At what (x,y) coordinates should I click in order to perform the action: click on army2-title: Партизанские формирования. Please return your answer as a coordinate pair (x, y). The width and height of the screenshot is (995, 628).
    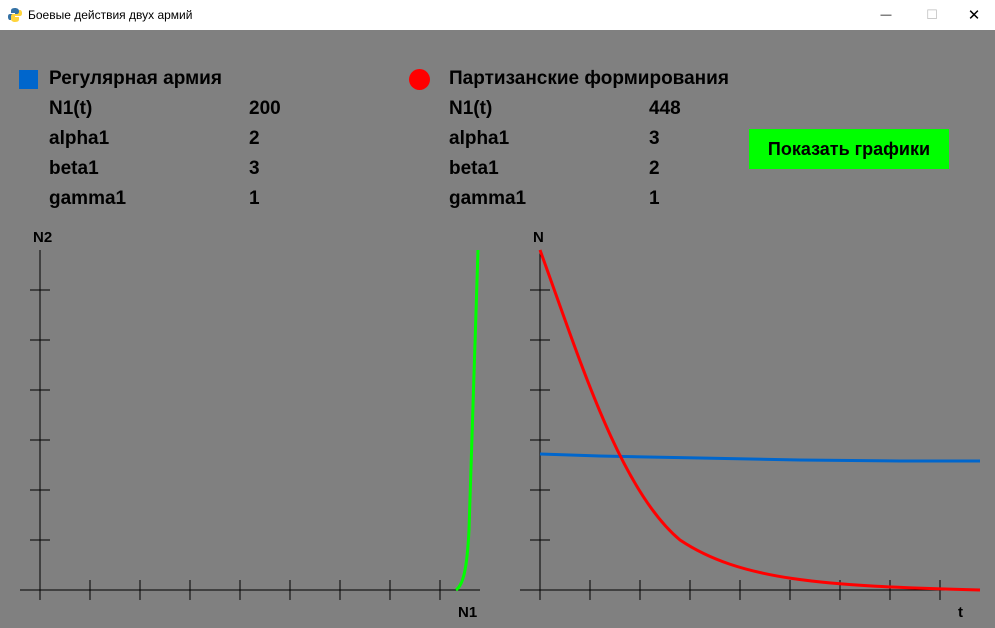
    Looking at the image, I should click on (589, 78).